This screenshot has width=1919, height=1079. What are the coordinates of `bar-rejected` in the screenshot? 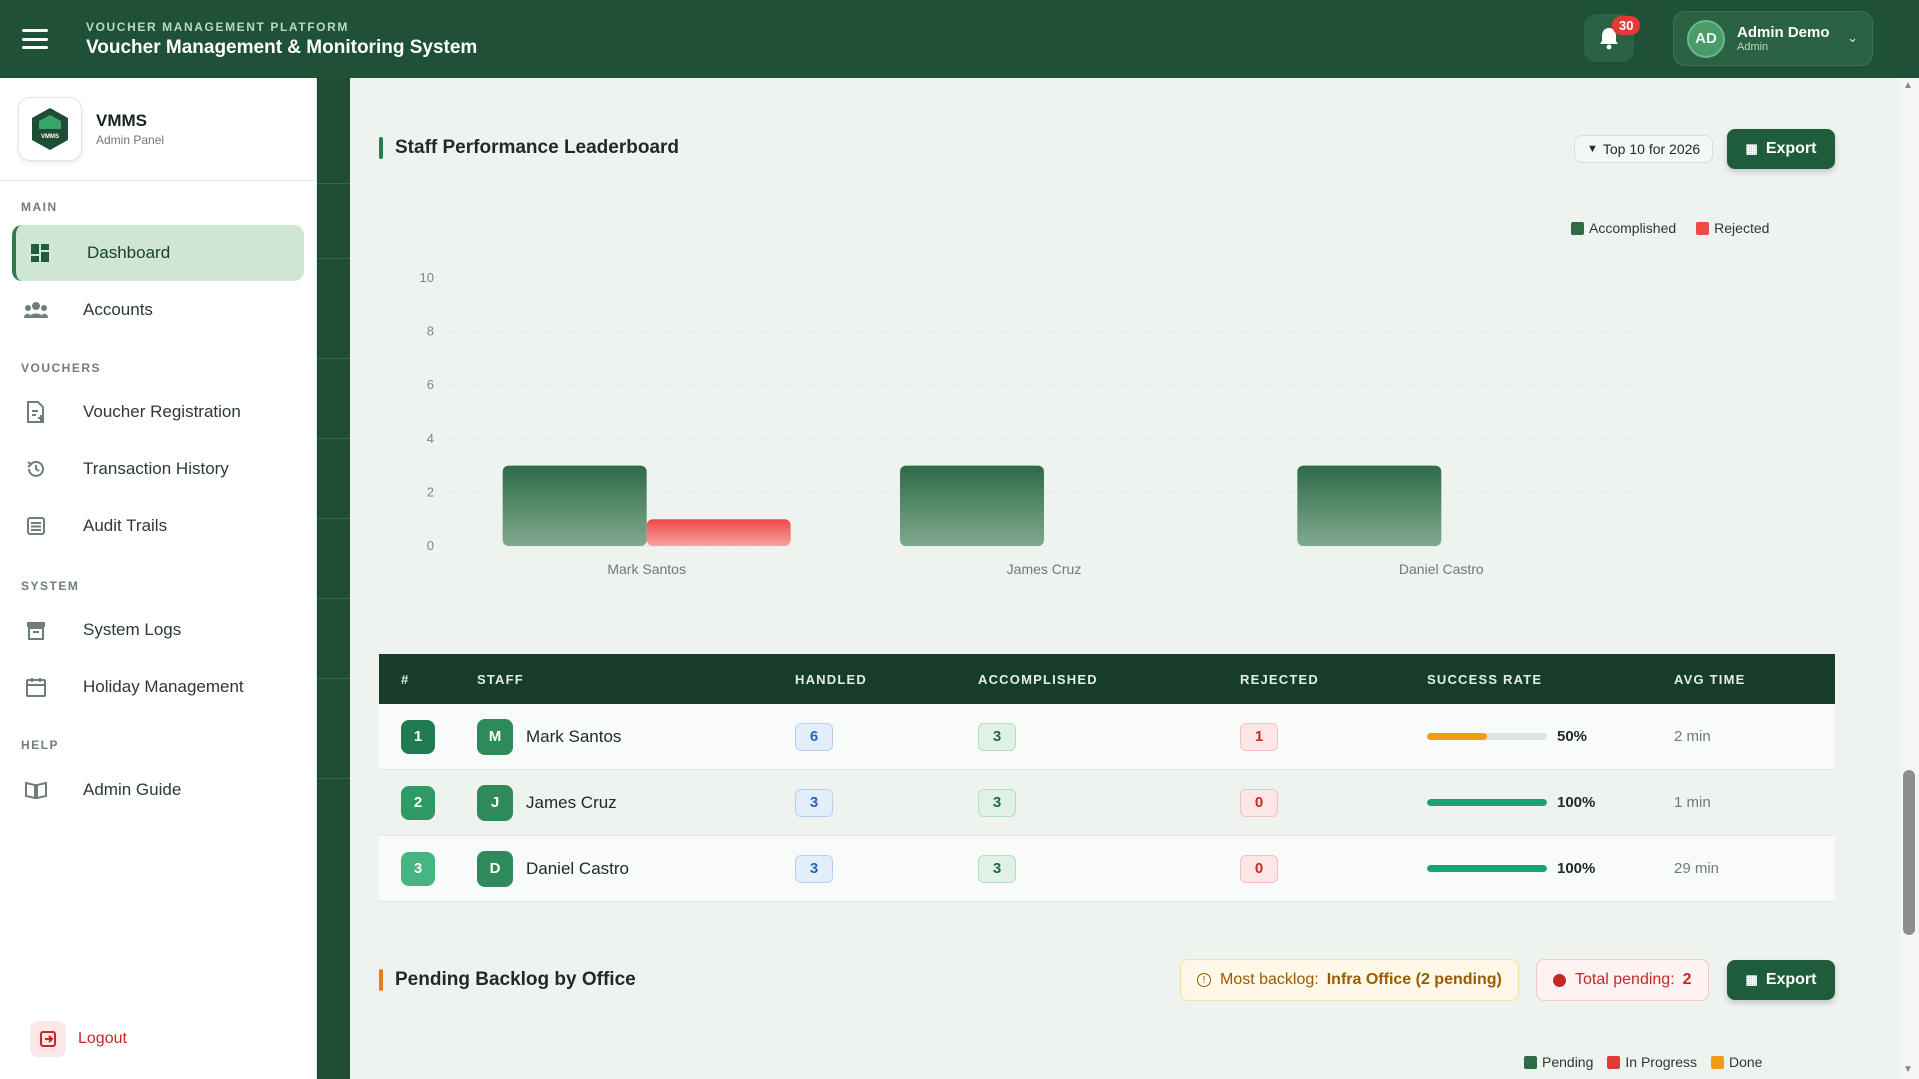 It's located at (718, 532).